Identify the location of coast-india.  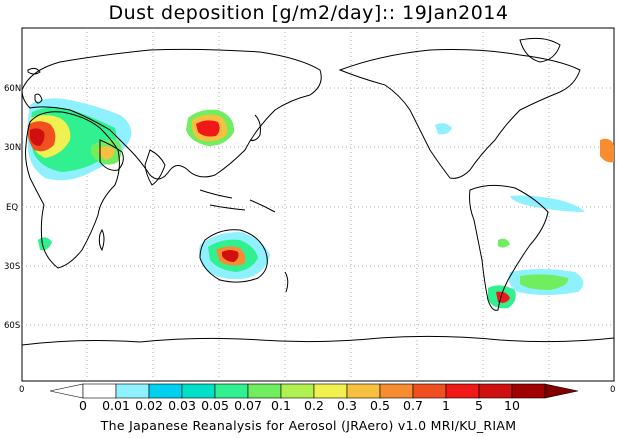
(155, 167).